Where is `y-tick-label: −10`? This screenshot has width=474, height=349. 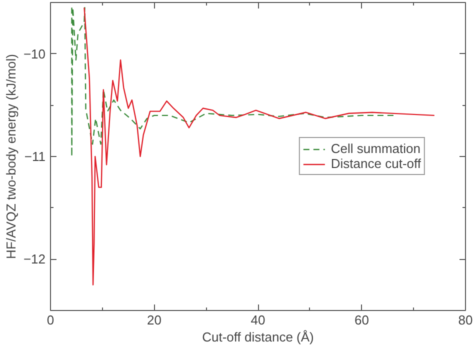 y-tick-label: −10 is located at coordinates (34, 54).